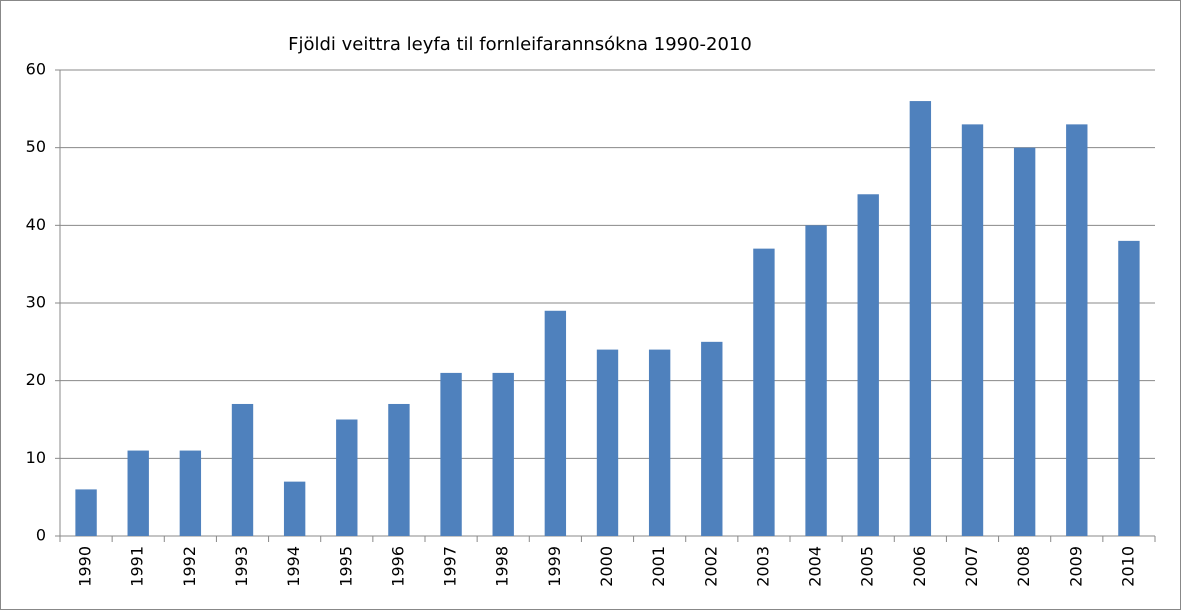 Image resolution: width=1181 pixels, height=610 pixels. I want to click on x-tick-label: 2005, so click(867, 566).